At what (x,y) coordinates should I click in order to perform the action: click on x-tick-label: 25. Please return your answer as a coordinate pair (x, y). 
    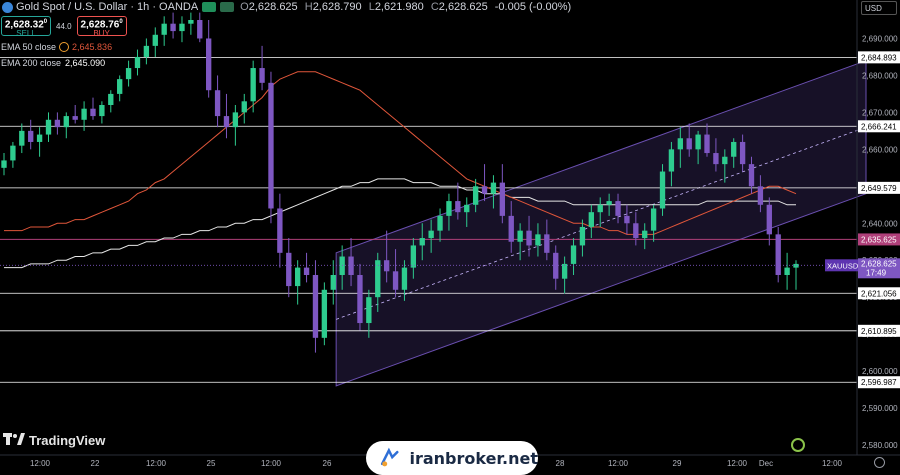
    Looking at the image, I should click on (211, 463).